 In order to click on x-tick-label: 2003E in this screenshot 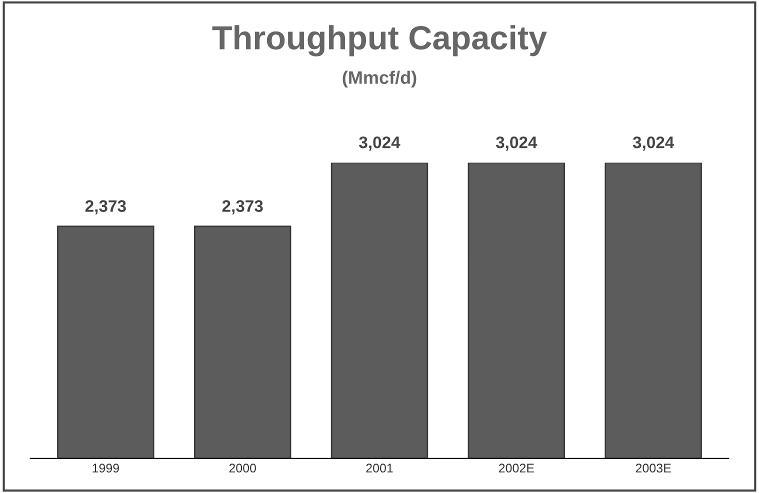, I will do `click(653, 468)`.